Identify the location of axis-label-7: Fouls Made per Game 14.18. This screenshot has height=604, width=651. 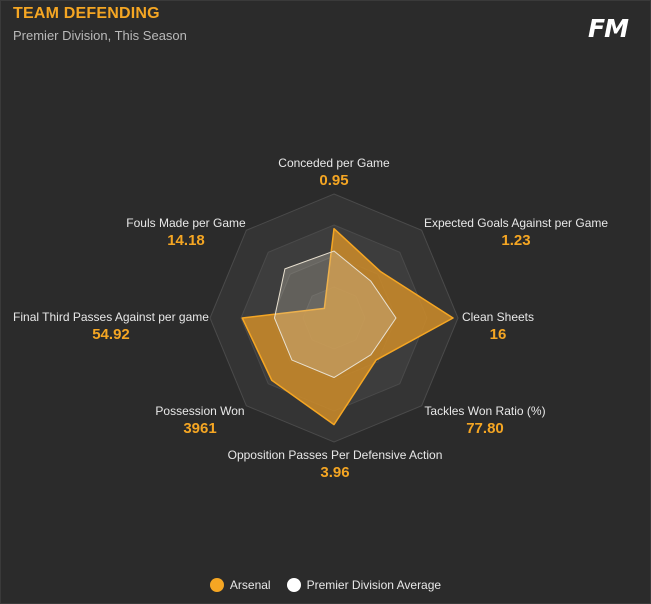
(186, 232).